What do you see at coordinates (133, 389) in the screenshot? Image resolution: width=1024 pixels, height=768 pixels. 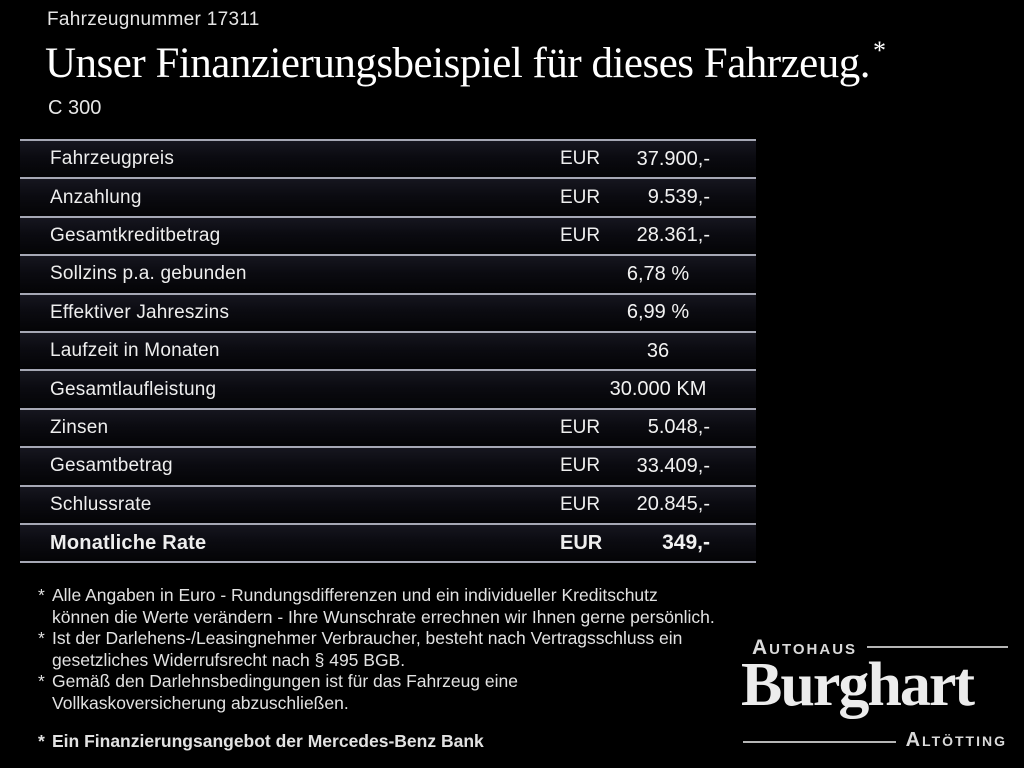 I see `row-label: Gesamtlaufleistung` at bounding box center [133, 389].